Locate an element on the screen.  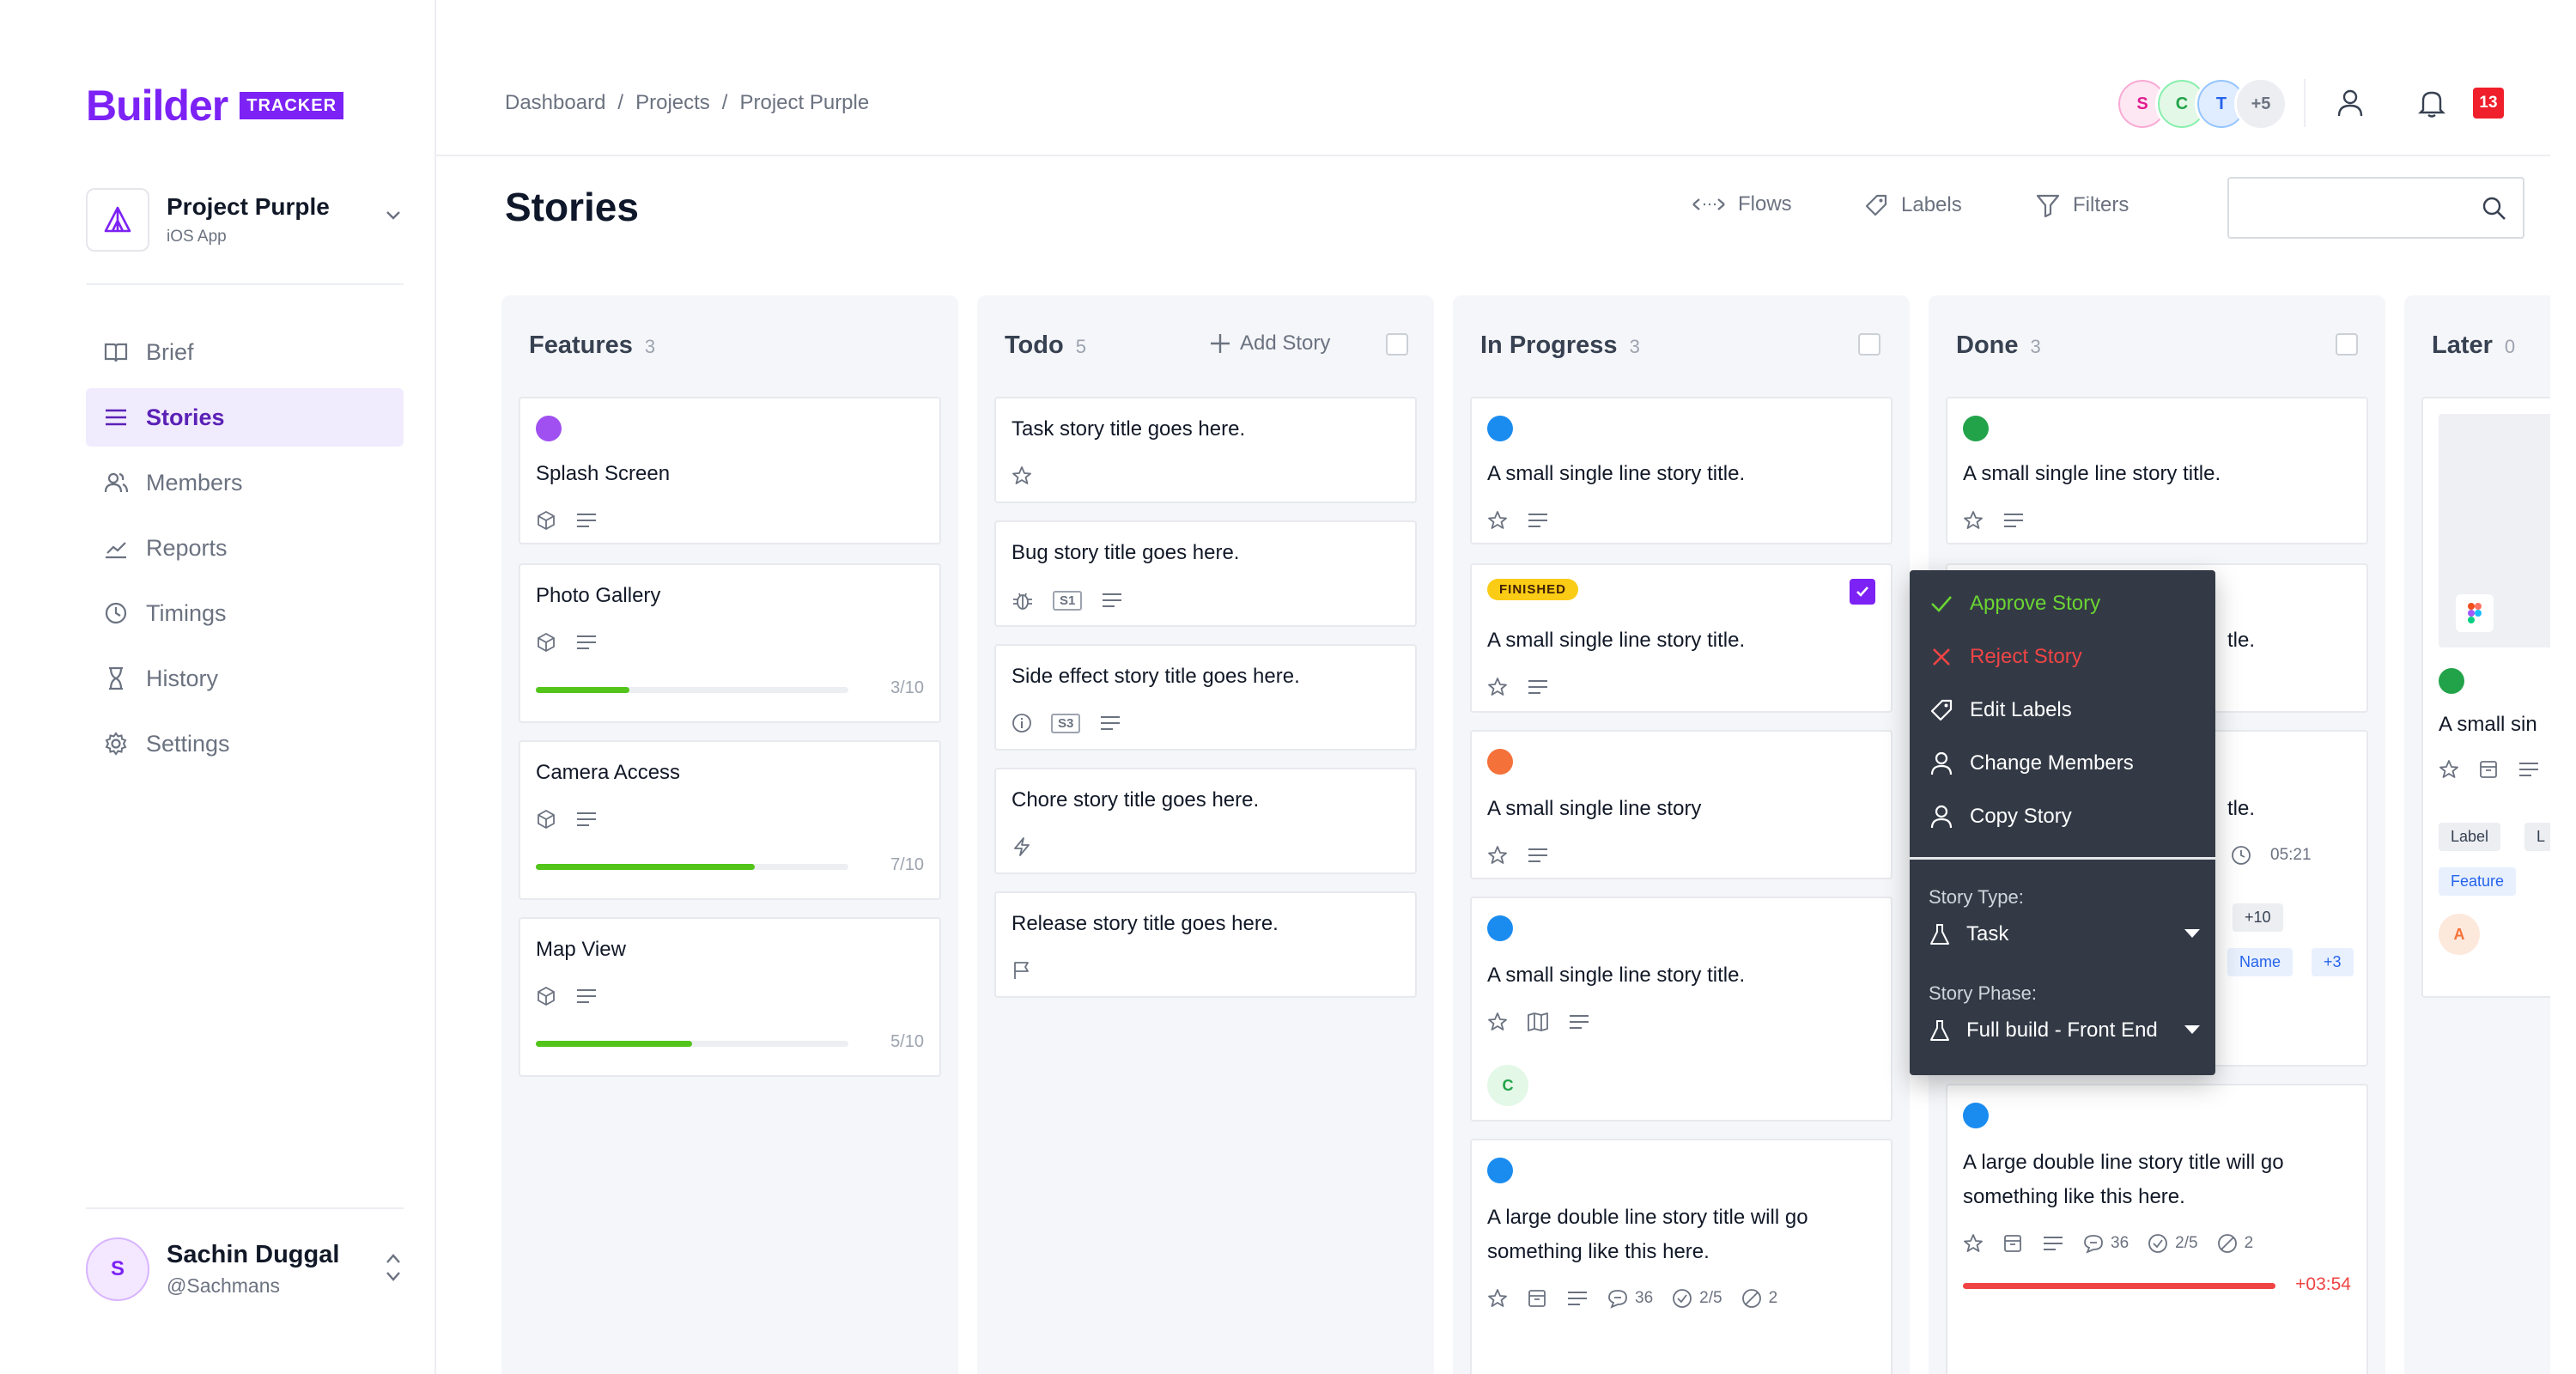
breadcrumb-projects: Projects is located at coordinates (673, 102).